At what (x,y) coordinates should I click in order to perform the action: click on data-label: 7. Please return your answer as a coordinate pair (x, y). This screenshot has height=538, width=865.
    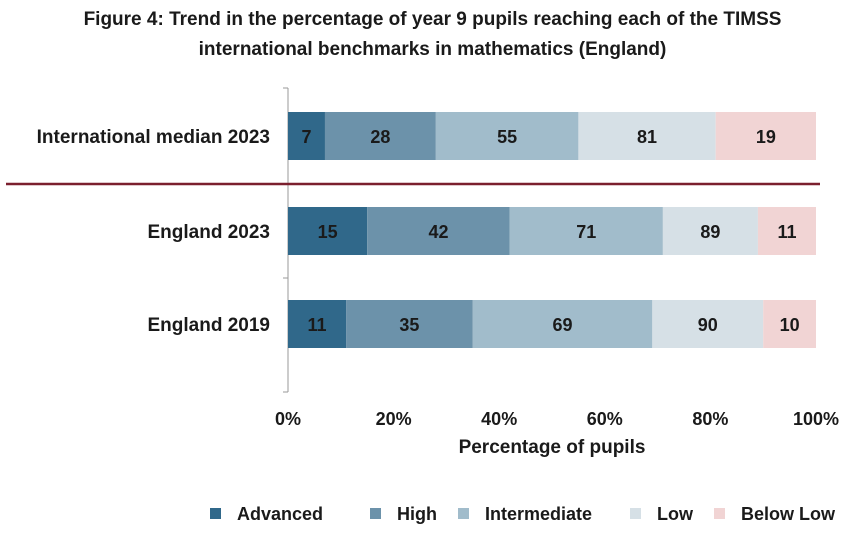
    Looking at the image, I should click on (306, 137).